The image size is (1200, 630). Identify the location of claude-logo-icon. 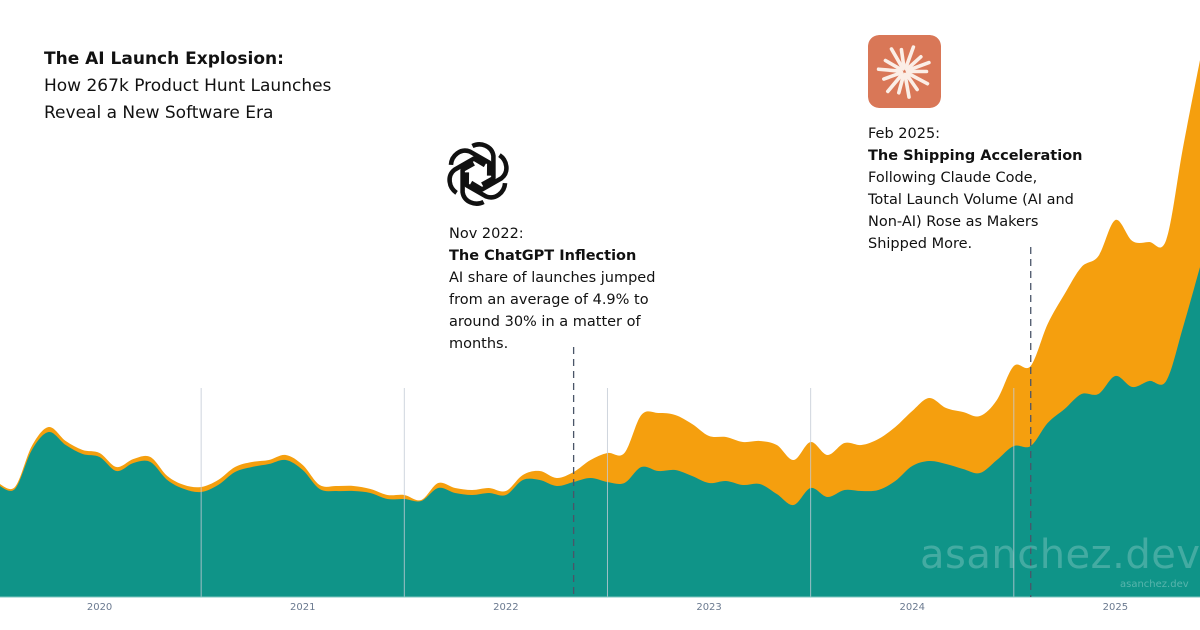
(904, 71).